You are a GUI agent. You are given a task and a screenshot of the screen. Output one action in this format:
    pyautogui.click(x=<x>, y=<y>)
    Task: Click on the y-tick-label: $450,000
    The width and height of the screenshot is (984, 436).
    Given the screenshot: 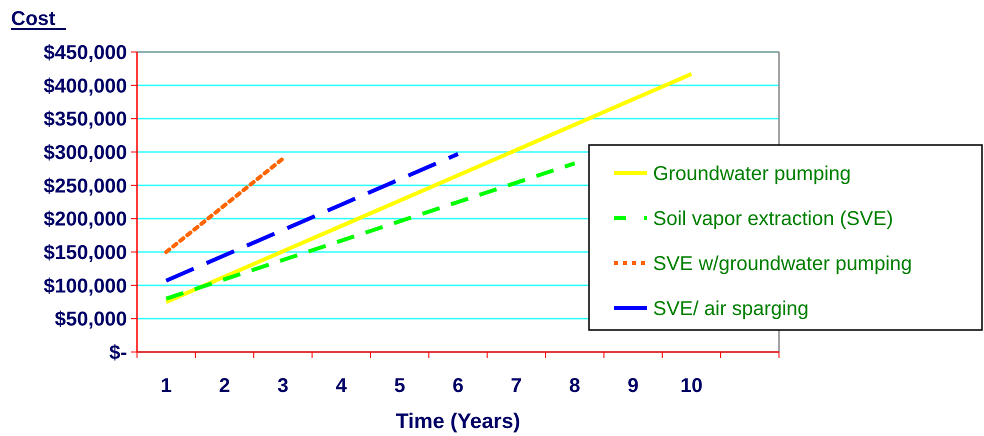 What is the action you would take?
    pyautogui.click(x=85, y=53)
    